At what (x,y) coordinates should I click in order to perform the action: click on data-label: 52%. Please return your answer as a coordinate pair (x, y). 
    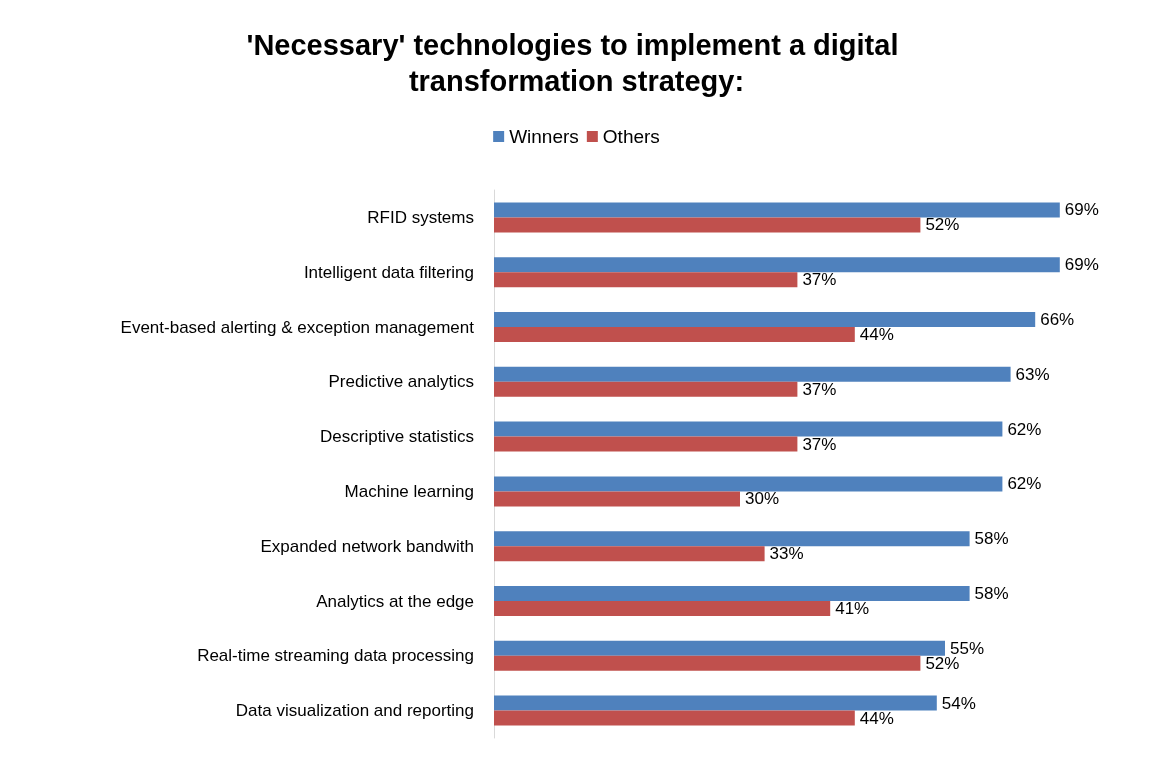
    Looking at the image, I should click on (942, 225).